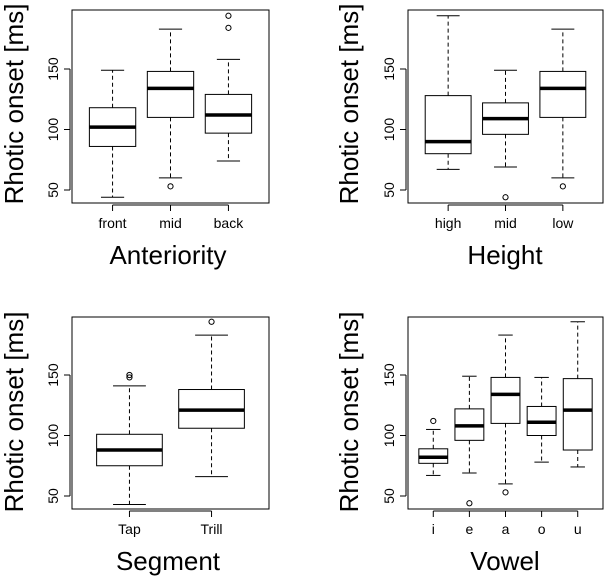  What do you see at coordinates (129, 529) in the screenshot?
I see `x-tick-label: Tap` at bounding box center [129, 529].